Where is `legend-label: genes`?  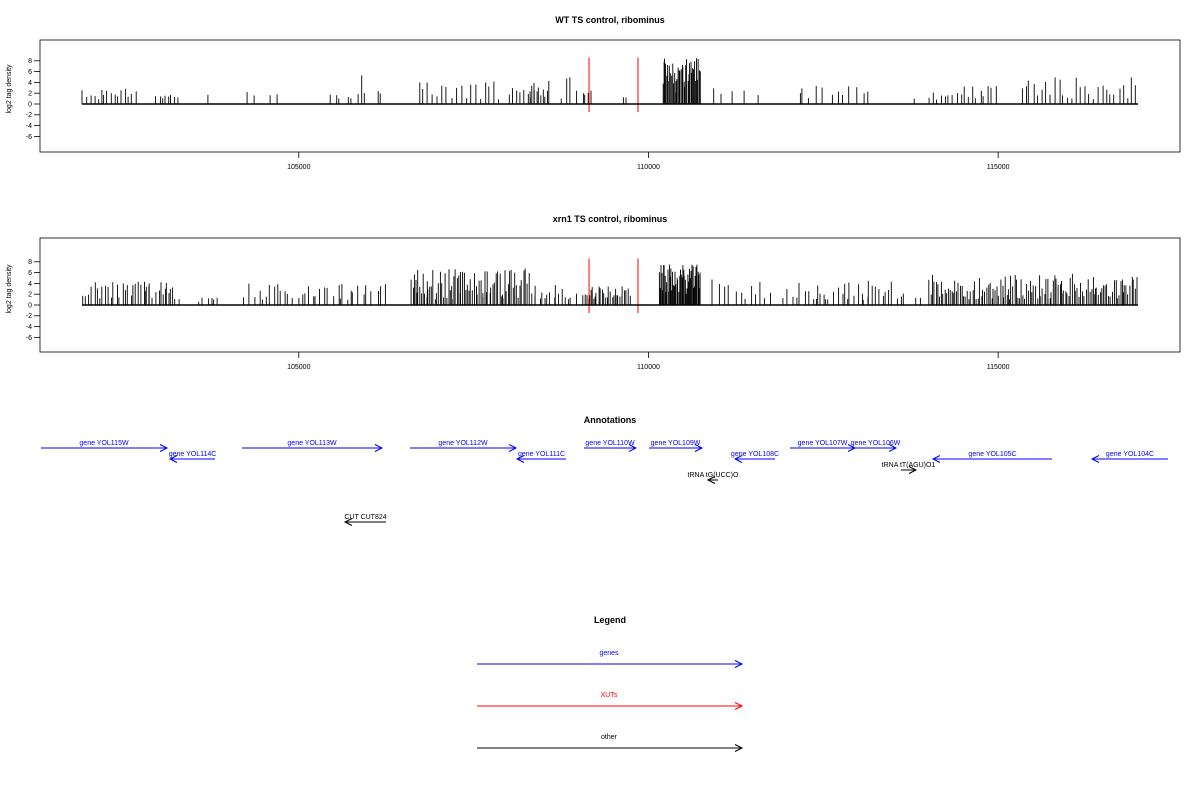 legend-label: genes is located at coordinates (609, 653).